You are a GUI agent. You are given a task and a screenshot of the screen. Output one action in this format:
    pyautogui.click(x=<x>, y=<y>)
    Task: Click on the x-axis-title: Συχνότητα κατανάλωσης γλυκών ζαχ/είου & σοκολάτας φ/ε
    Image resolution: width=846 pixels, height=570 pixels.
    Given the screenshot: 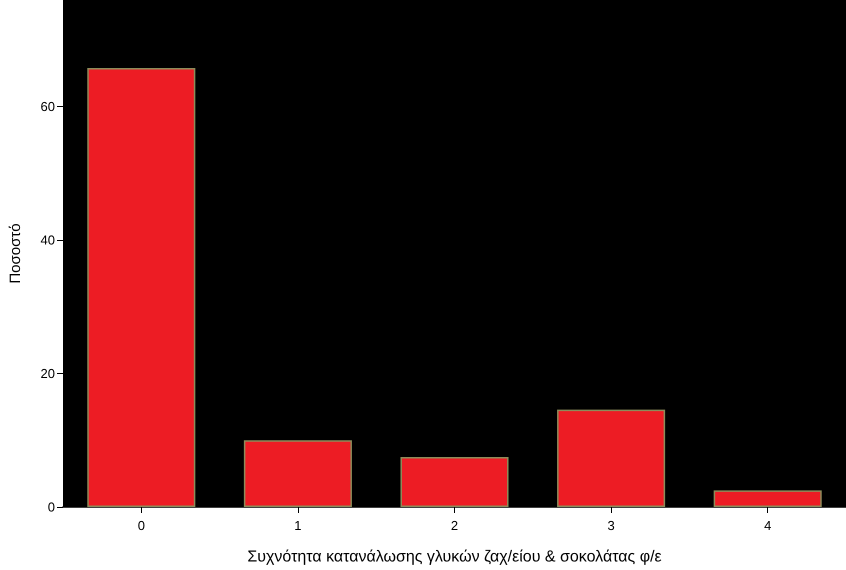 What is the action you would take?
    pyautogui.click(x=454, y=557)
    